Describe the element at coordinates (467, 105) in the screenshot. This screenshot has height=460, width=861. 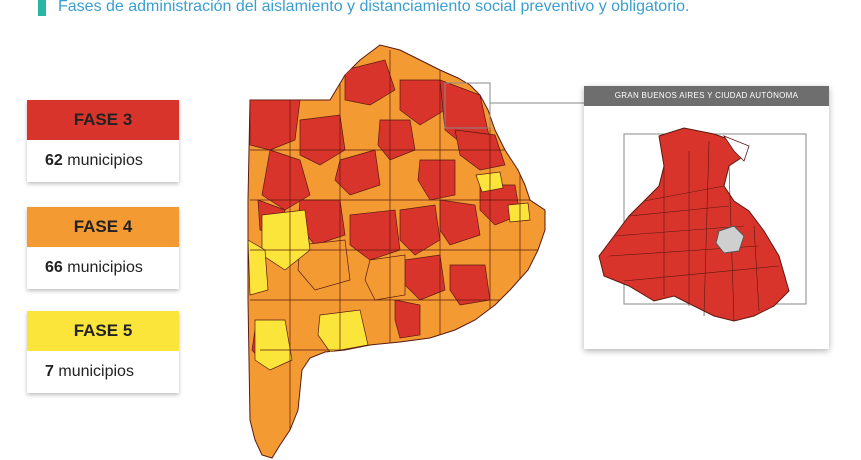
I see `gba-highlight-box` at that location.